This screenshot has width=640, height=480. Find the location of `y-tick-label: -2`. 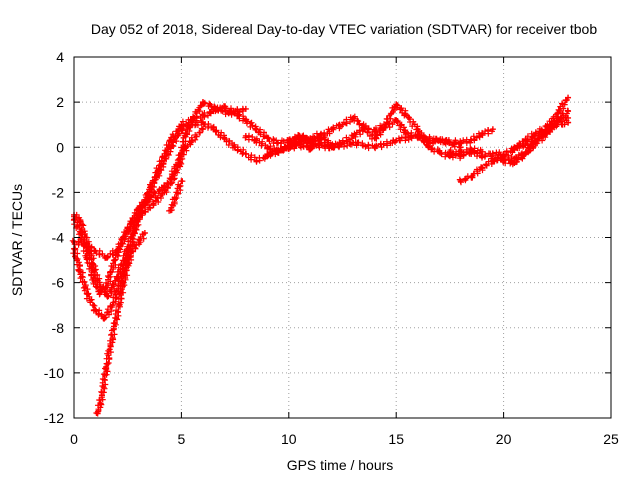

y-tick-label: -2 is located at coordinates (58, 192).